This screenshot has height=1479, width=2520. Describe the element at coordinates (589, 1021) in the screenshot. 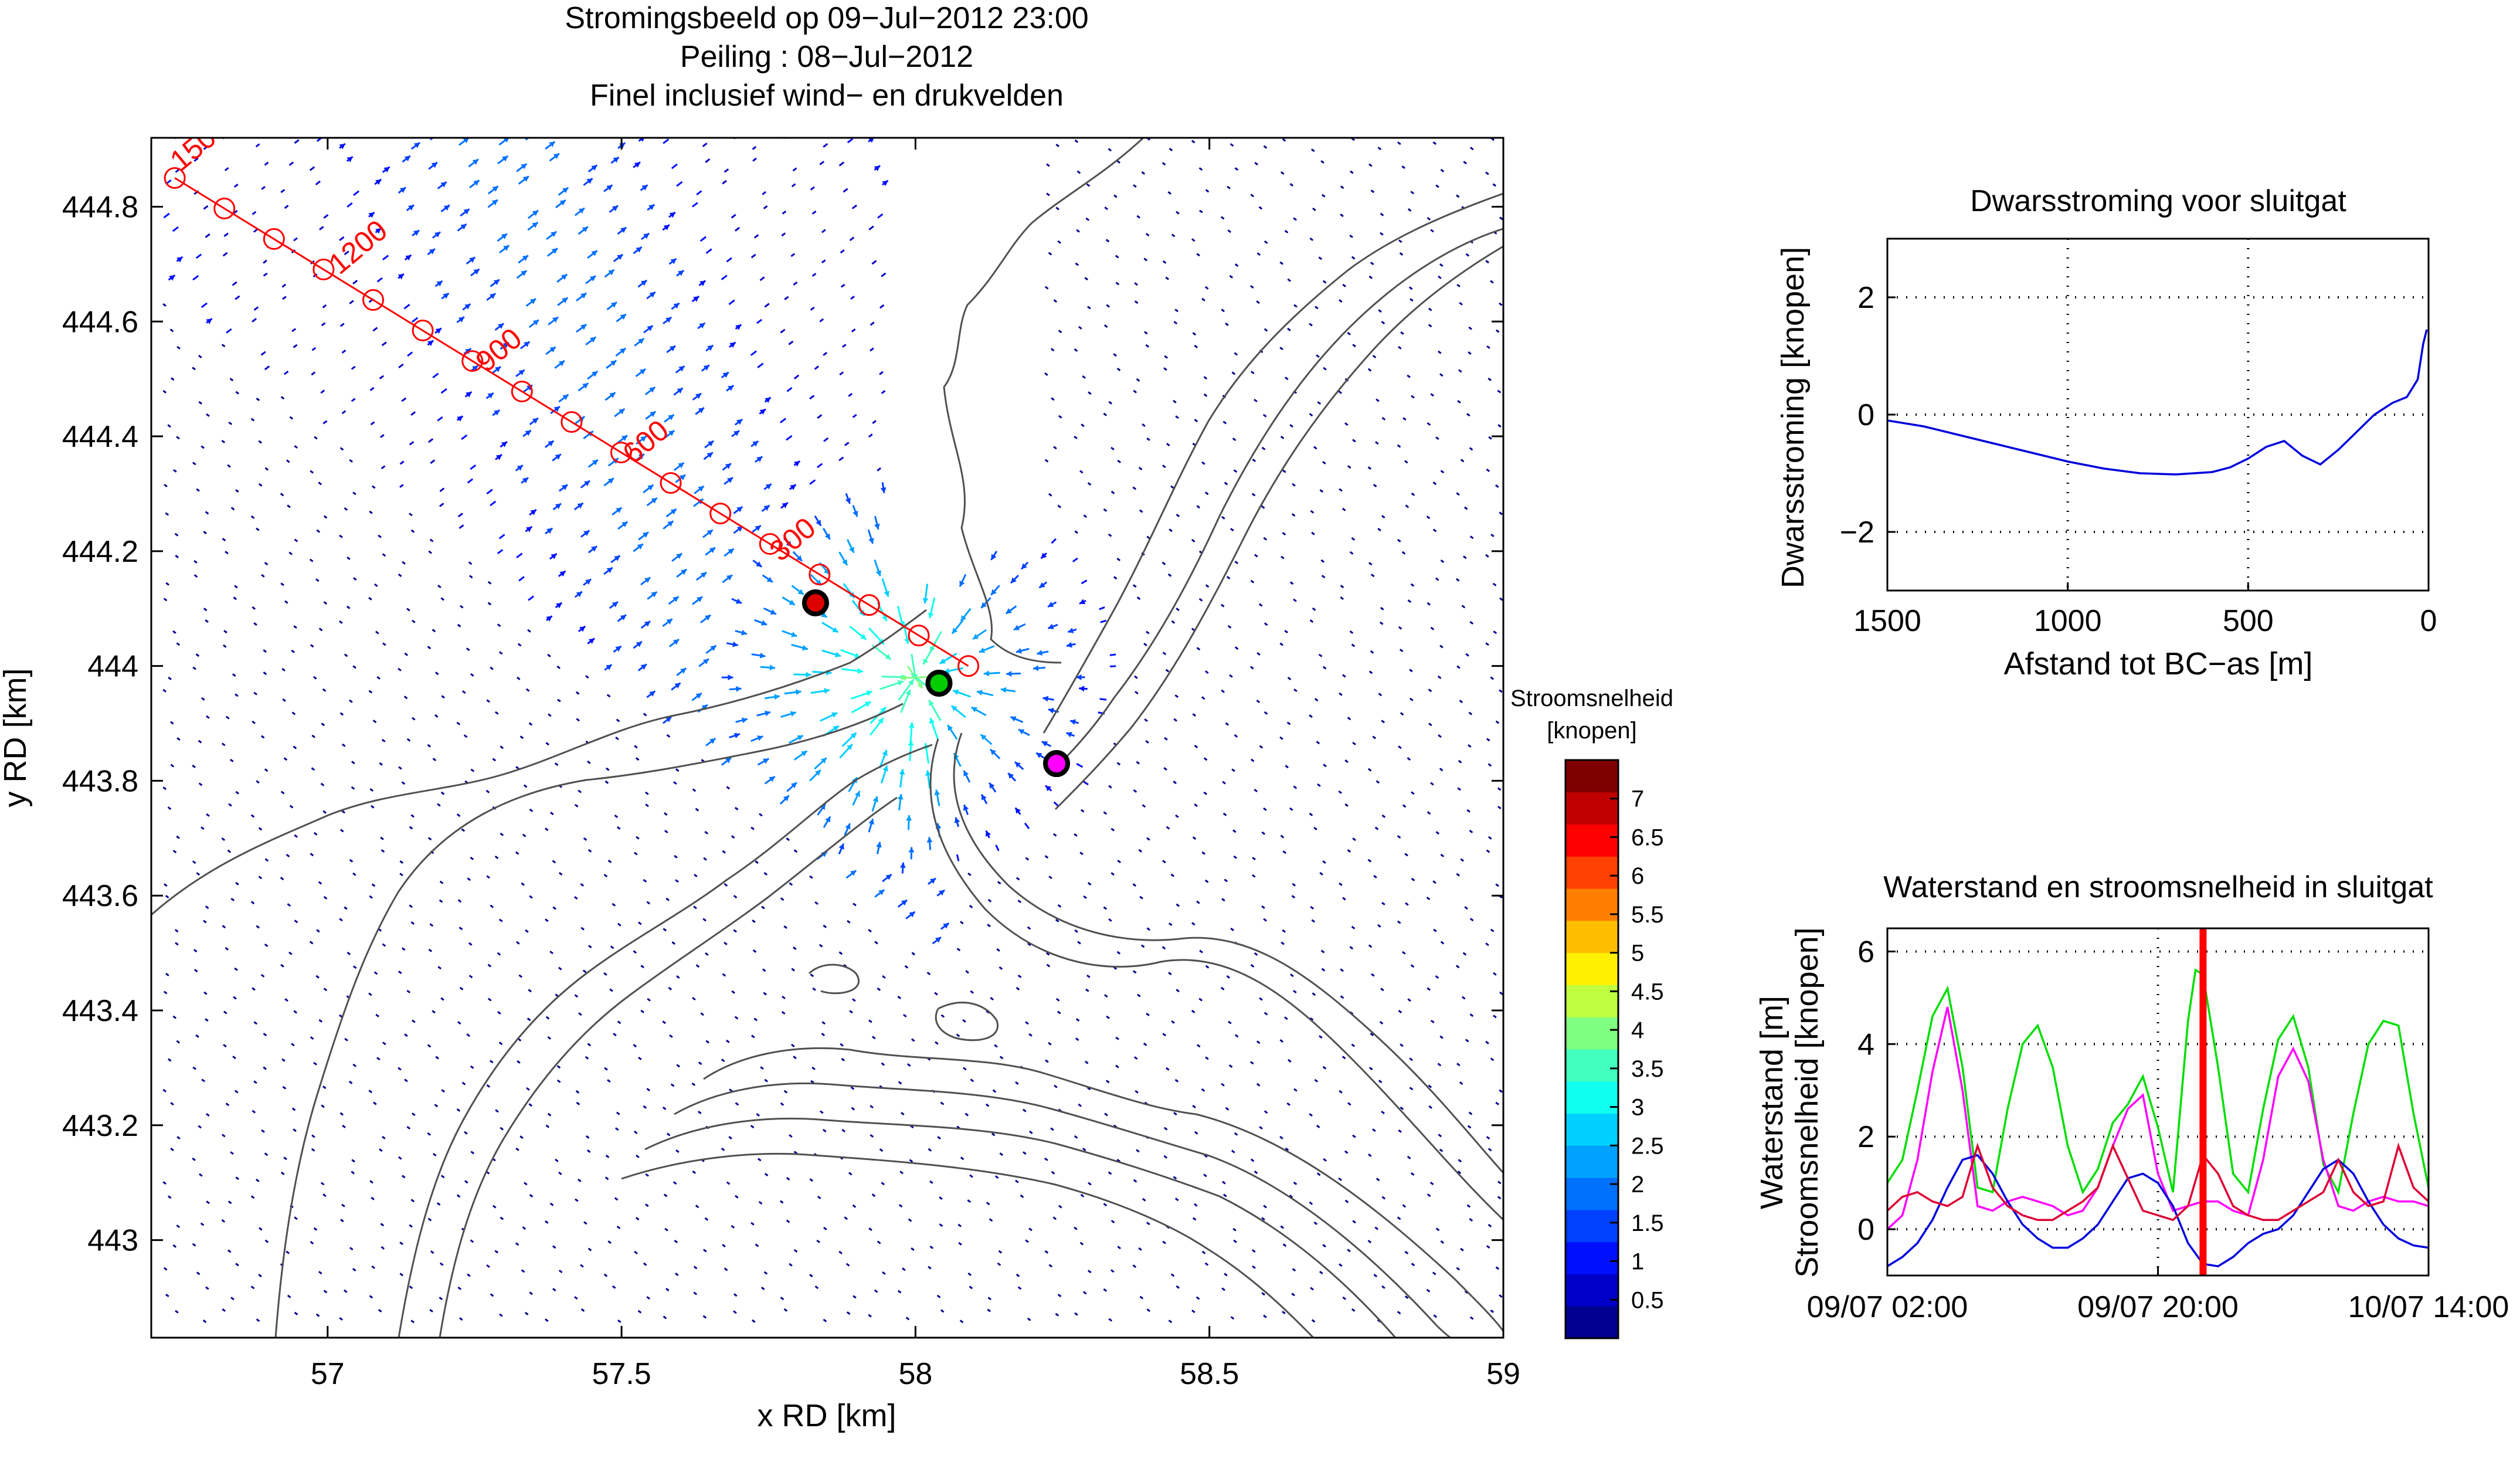

I see `depth-contour` at that location.